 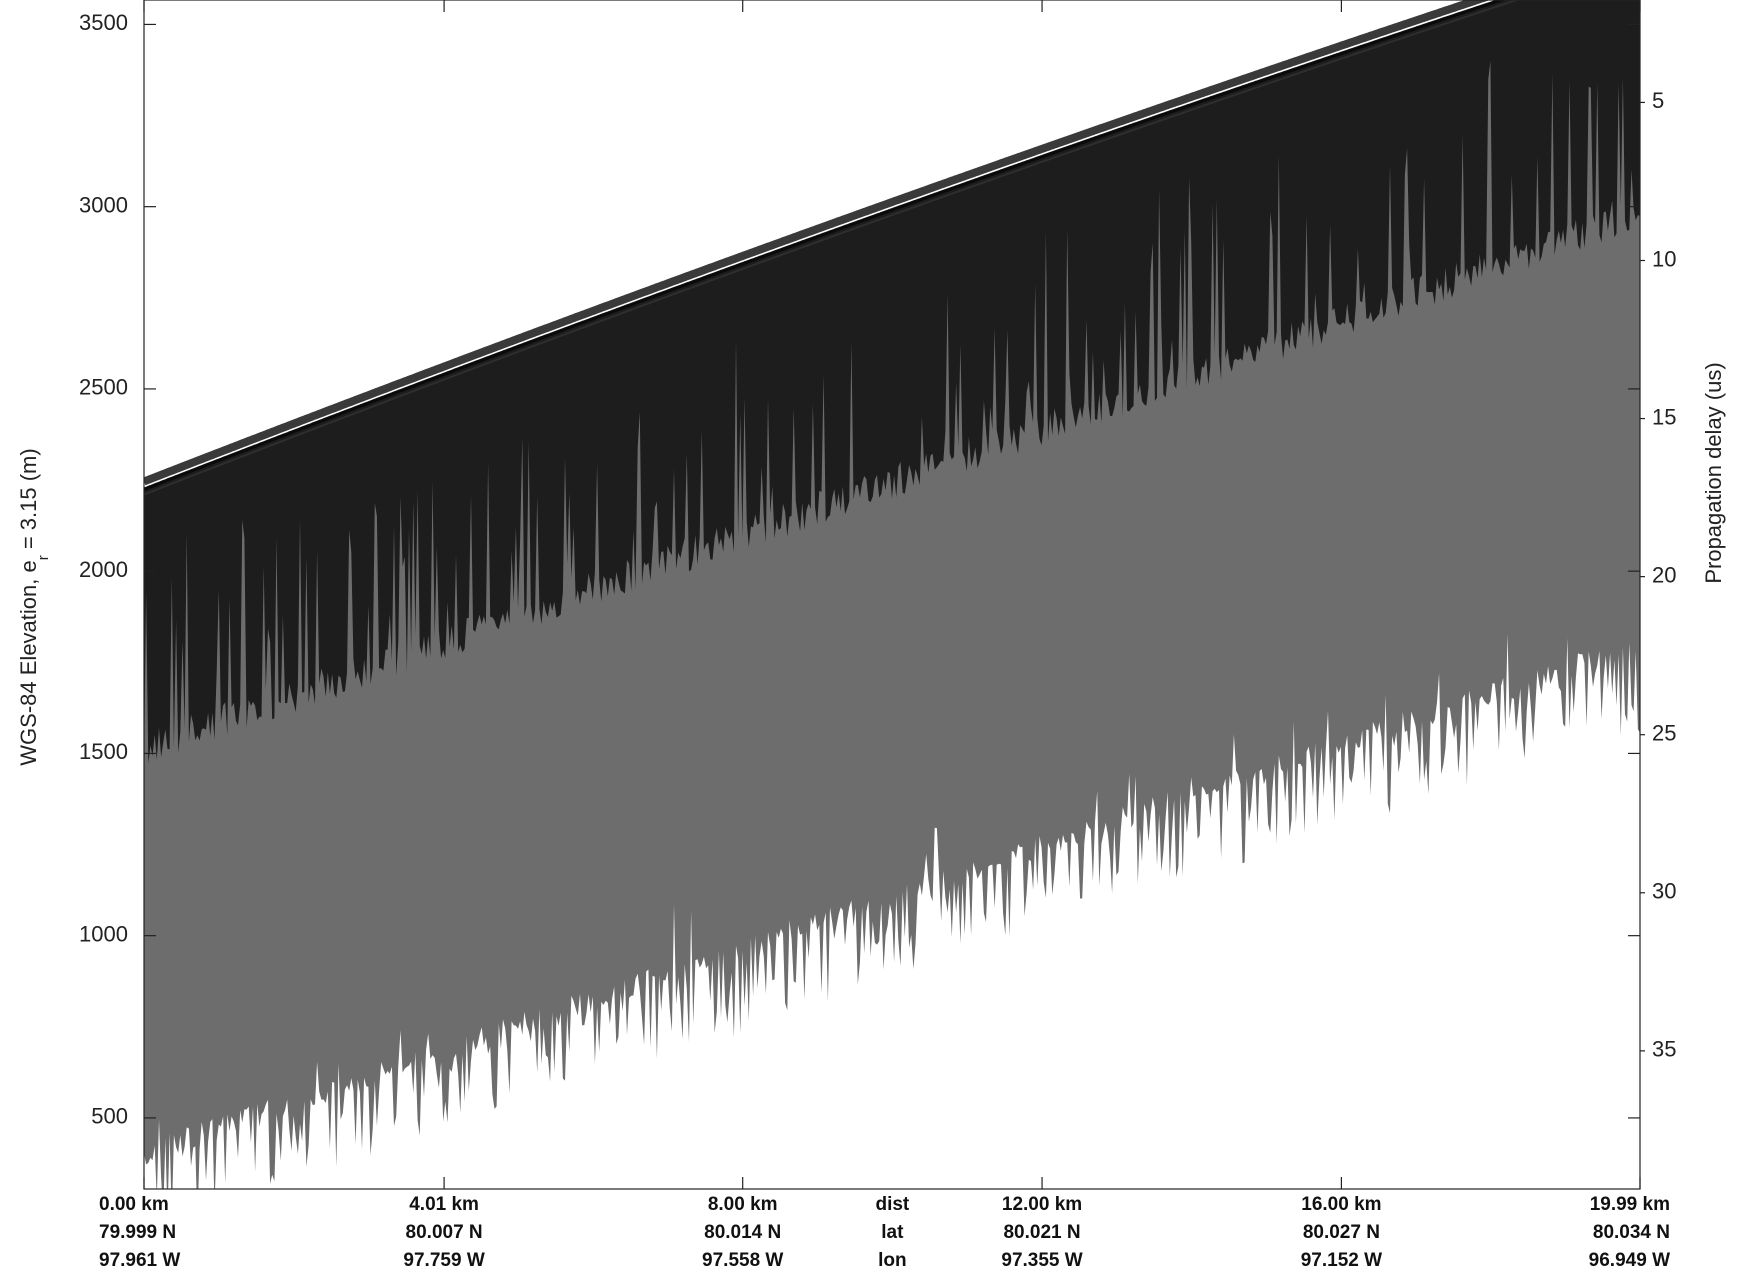 What do you see at coordinates (134, 1204) in the screenshot?
I see `x-tick-label: 0.00 km` at bounding box center [134, 1204].